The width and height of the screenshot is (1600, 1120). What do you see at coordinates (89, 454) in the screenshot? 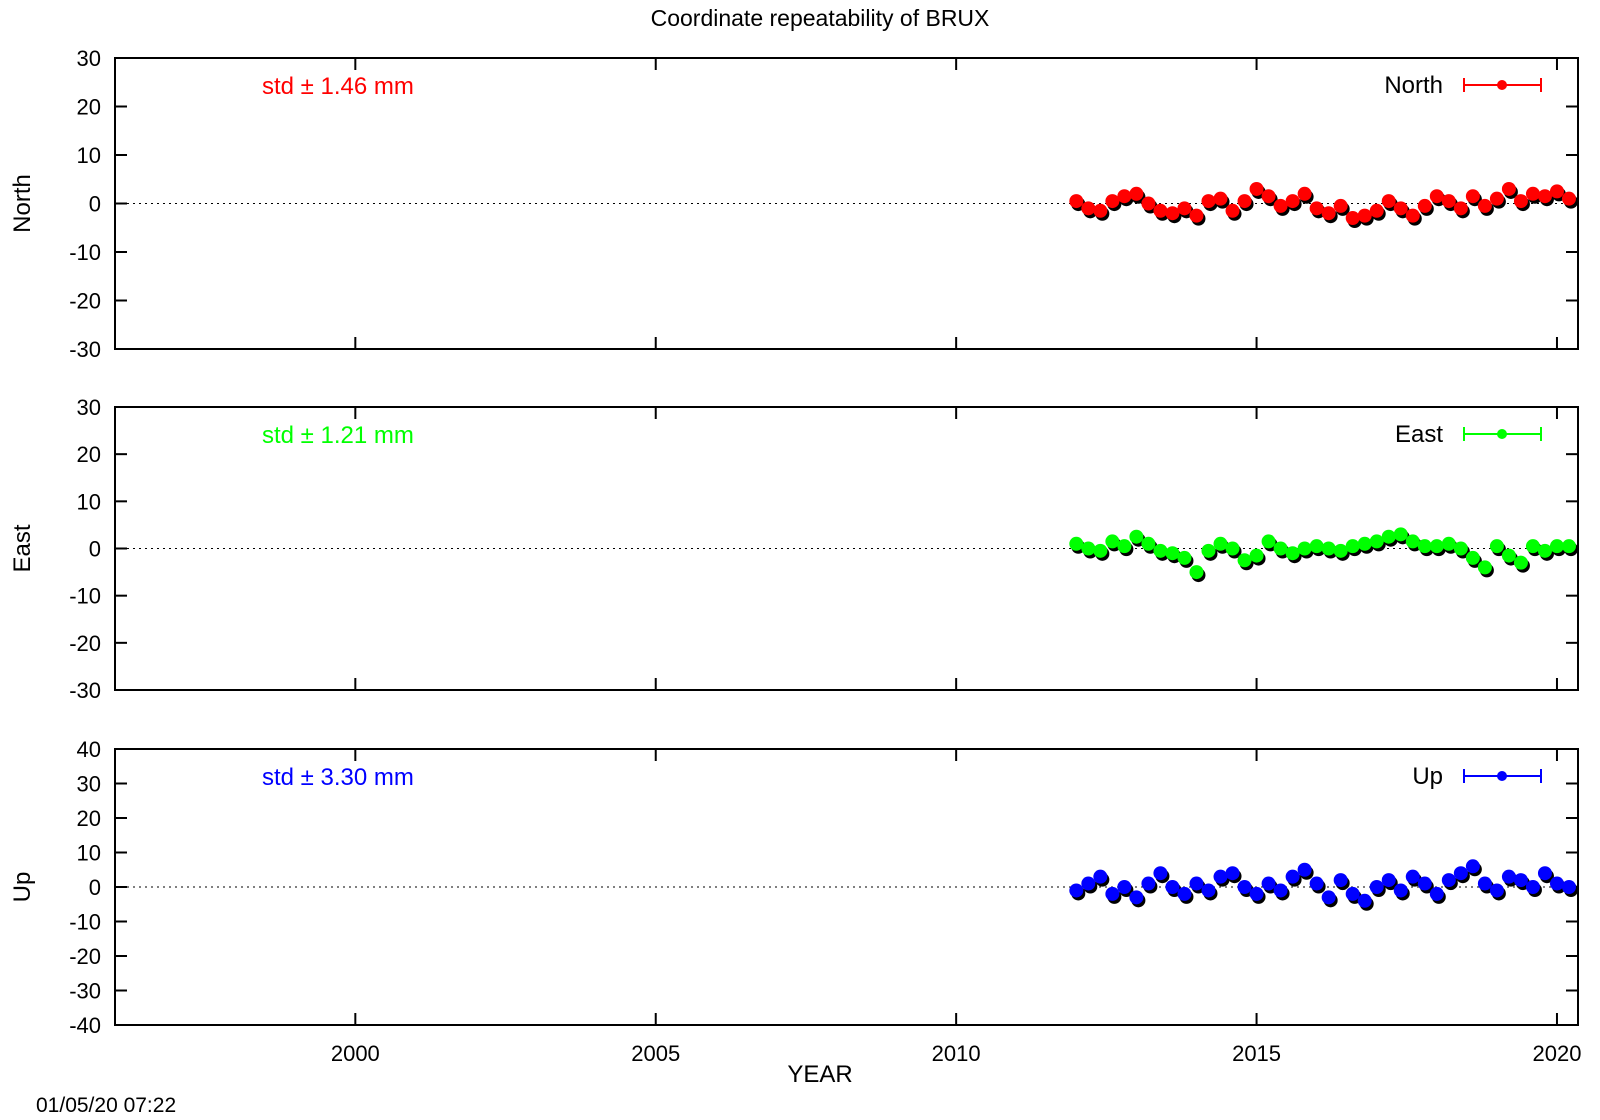
I see `east-ytick-label: 20` at bounding box center [89, 454].